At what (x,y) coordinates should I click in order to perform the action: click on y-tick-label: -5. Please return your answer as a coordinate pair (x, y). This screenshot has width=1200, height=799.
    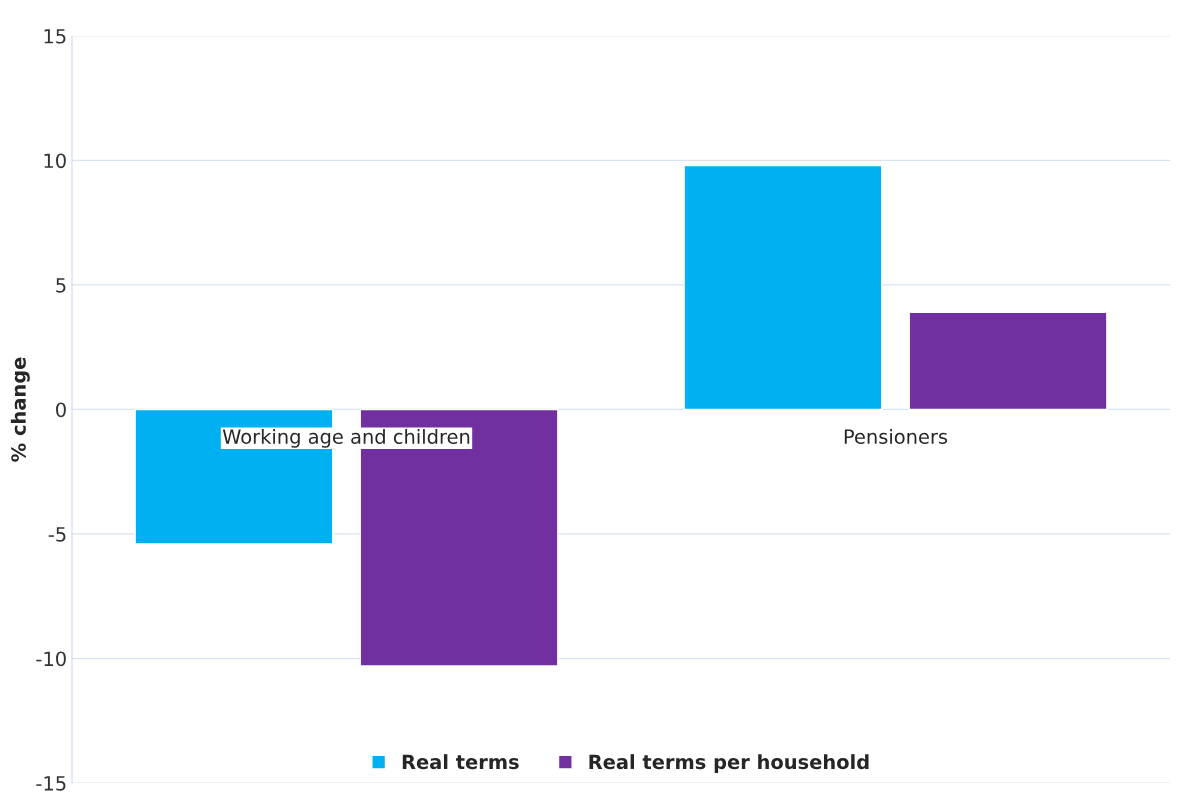
    Looking at the image, I should click on (57, 534).